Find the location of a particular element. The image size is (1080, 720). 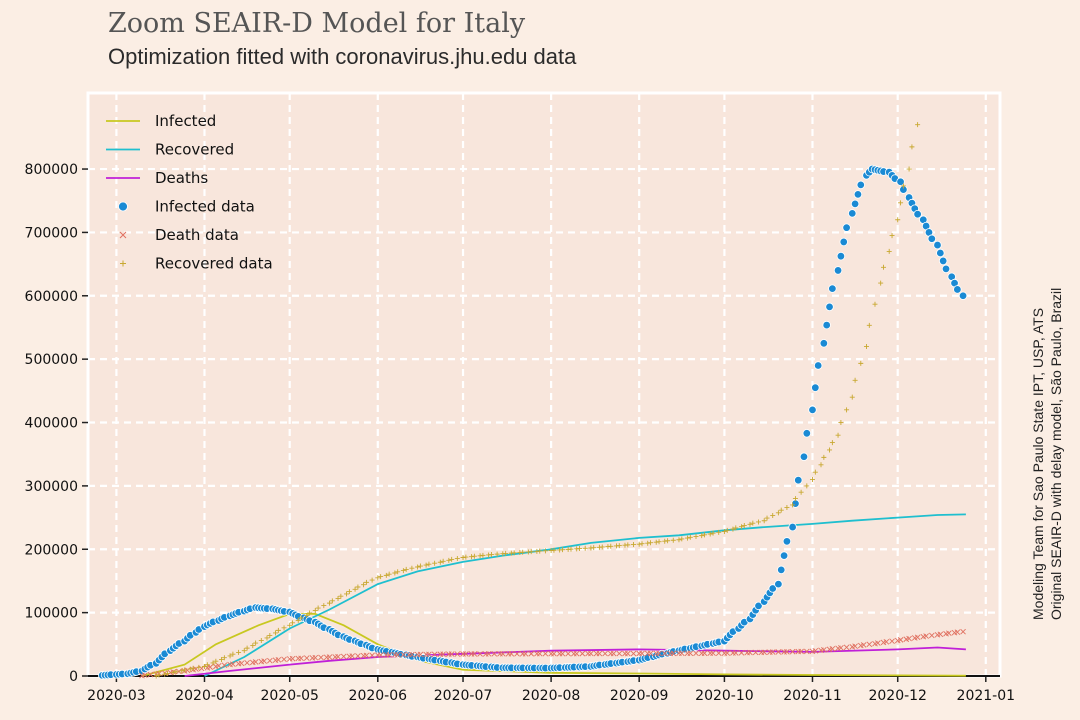

death-data-markers is located at coordinates (552, 653).